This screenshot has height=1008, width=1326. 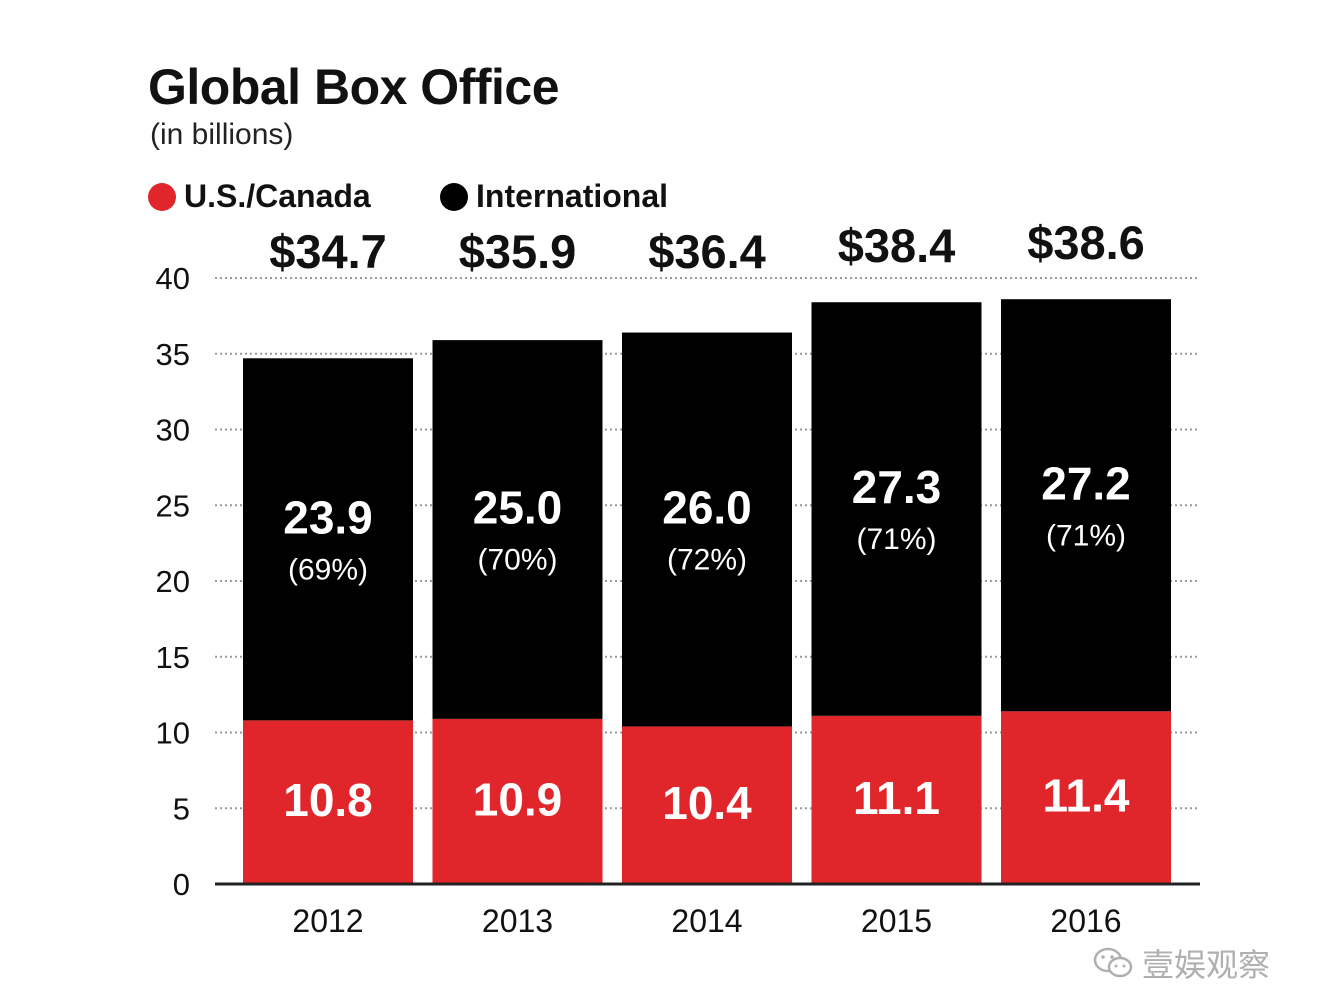 I want to click on y-tick-label: 20, so click(x=173, y=581).